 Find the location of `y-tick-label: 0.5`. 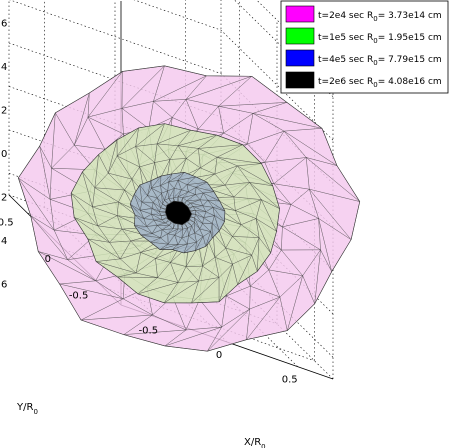

y-tick-label: 0.5 is located at coordinates (7, 222).